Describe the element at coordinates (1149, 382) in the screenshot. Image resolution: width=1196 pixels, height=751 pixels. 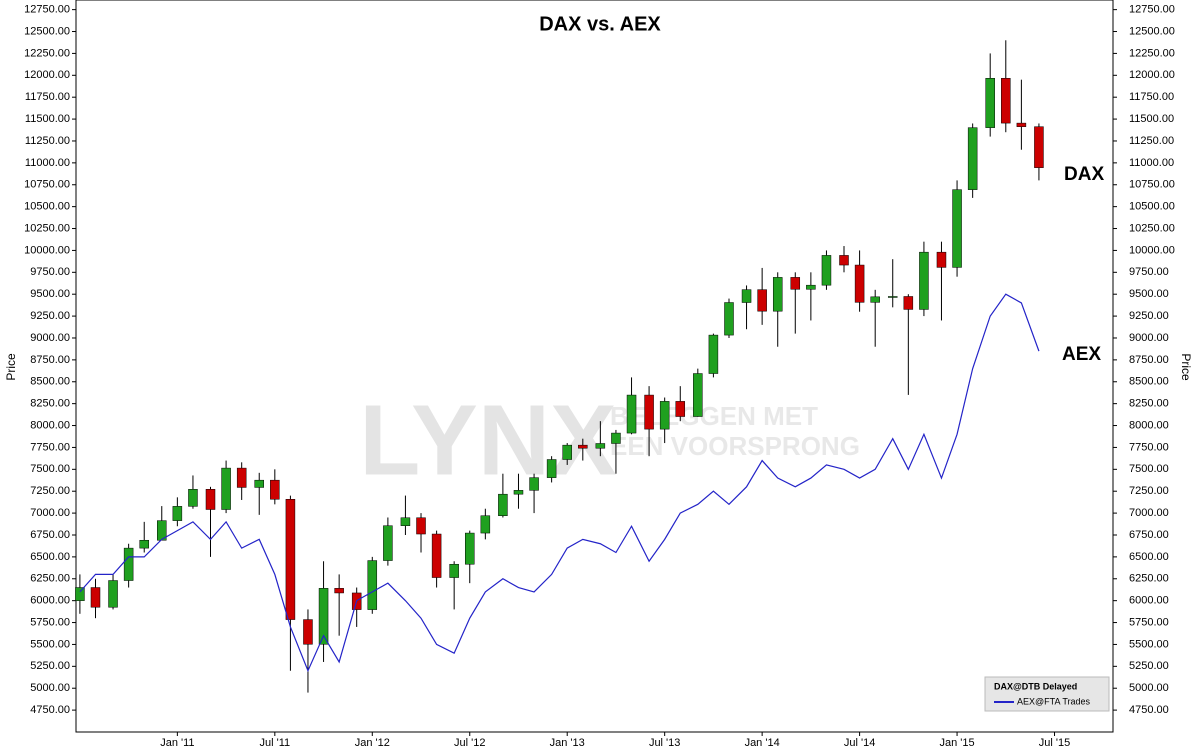
I see `y2-tick-label: 8500.00` at that location.